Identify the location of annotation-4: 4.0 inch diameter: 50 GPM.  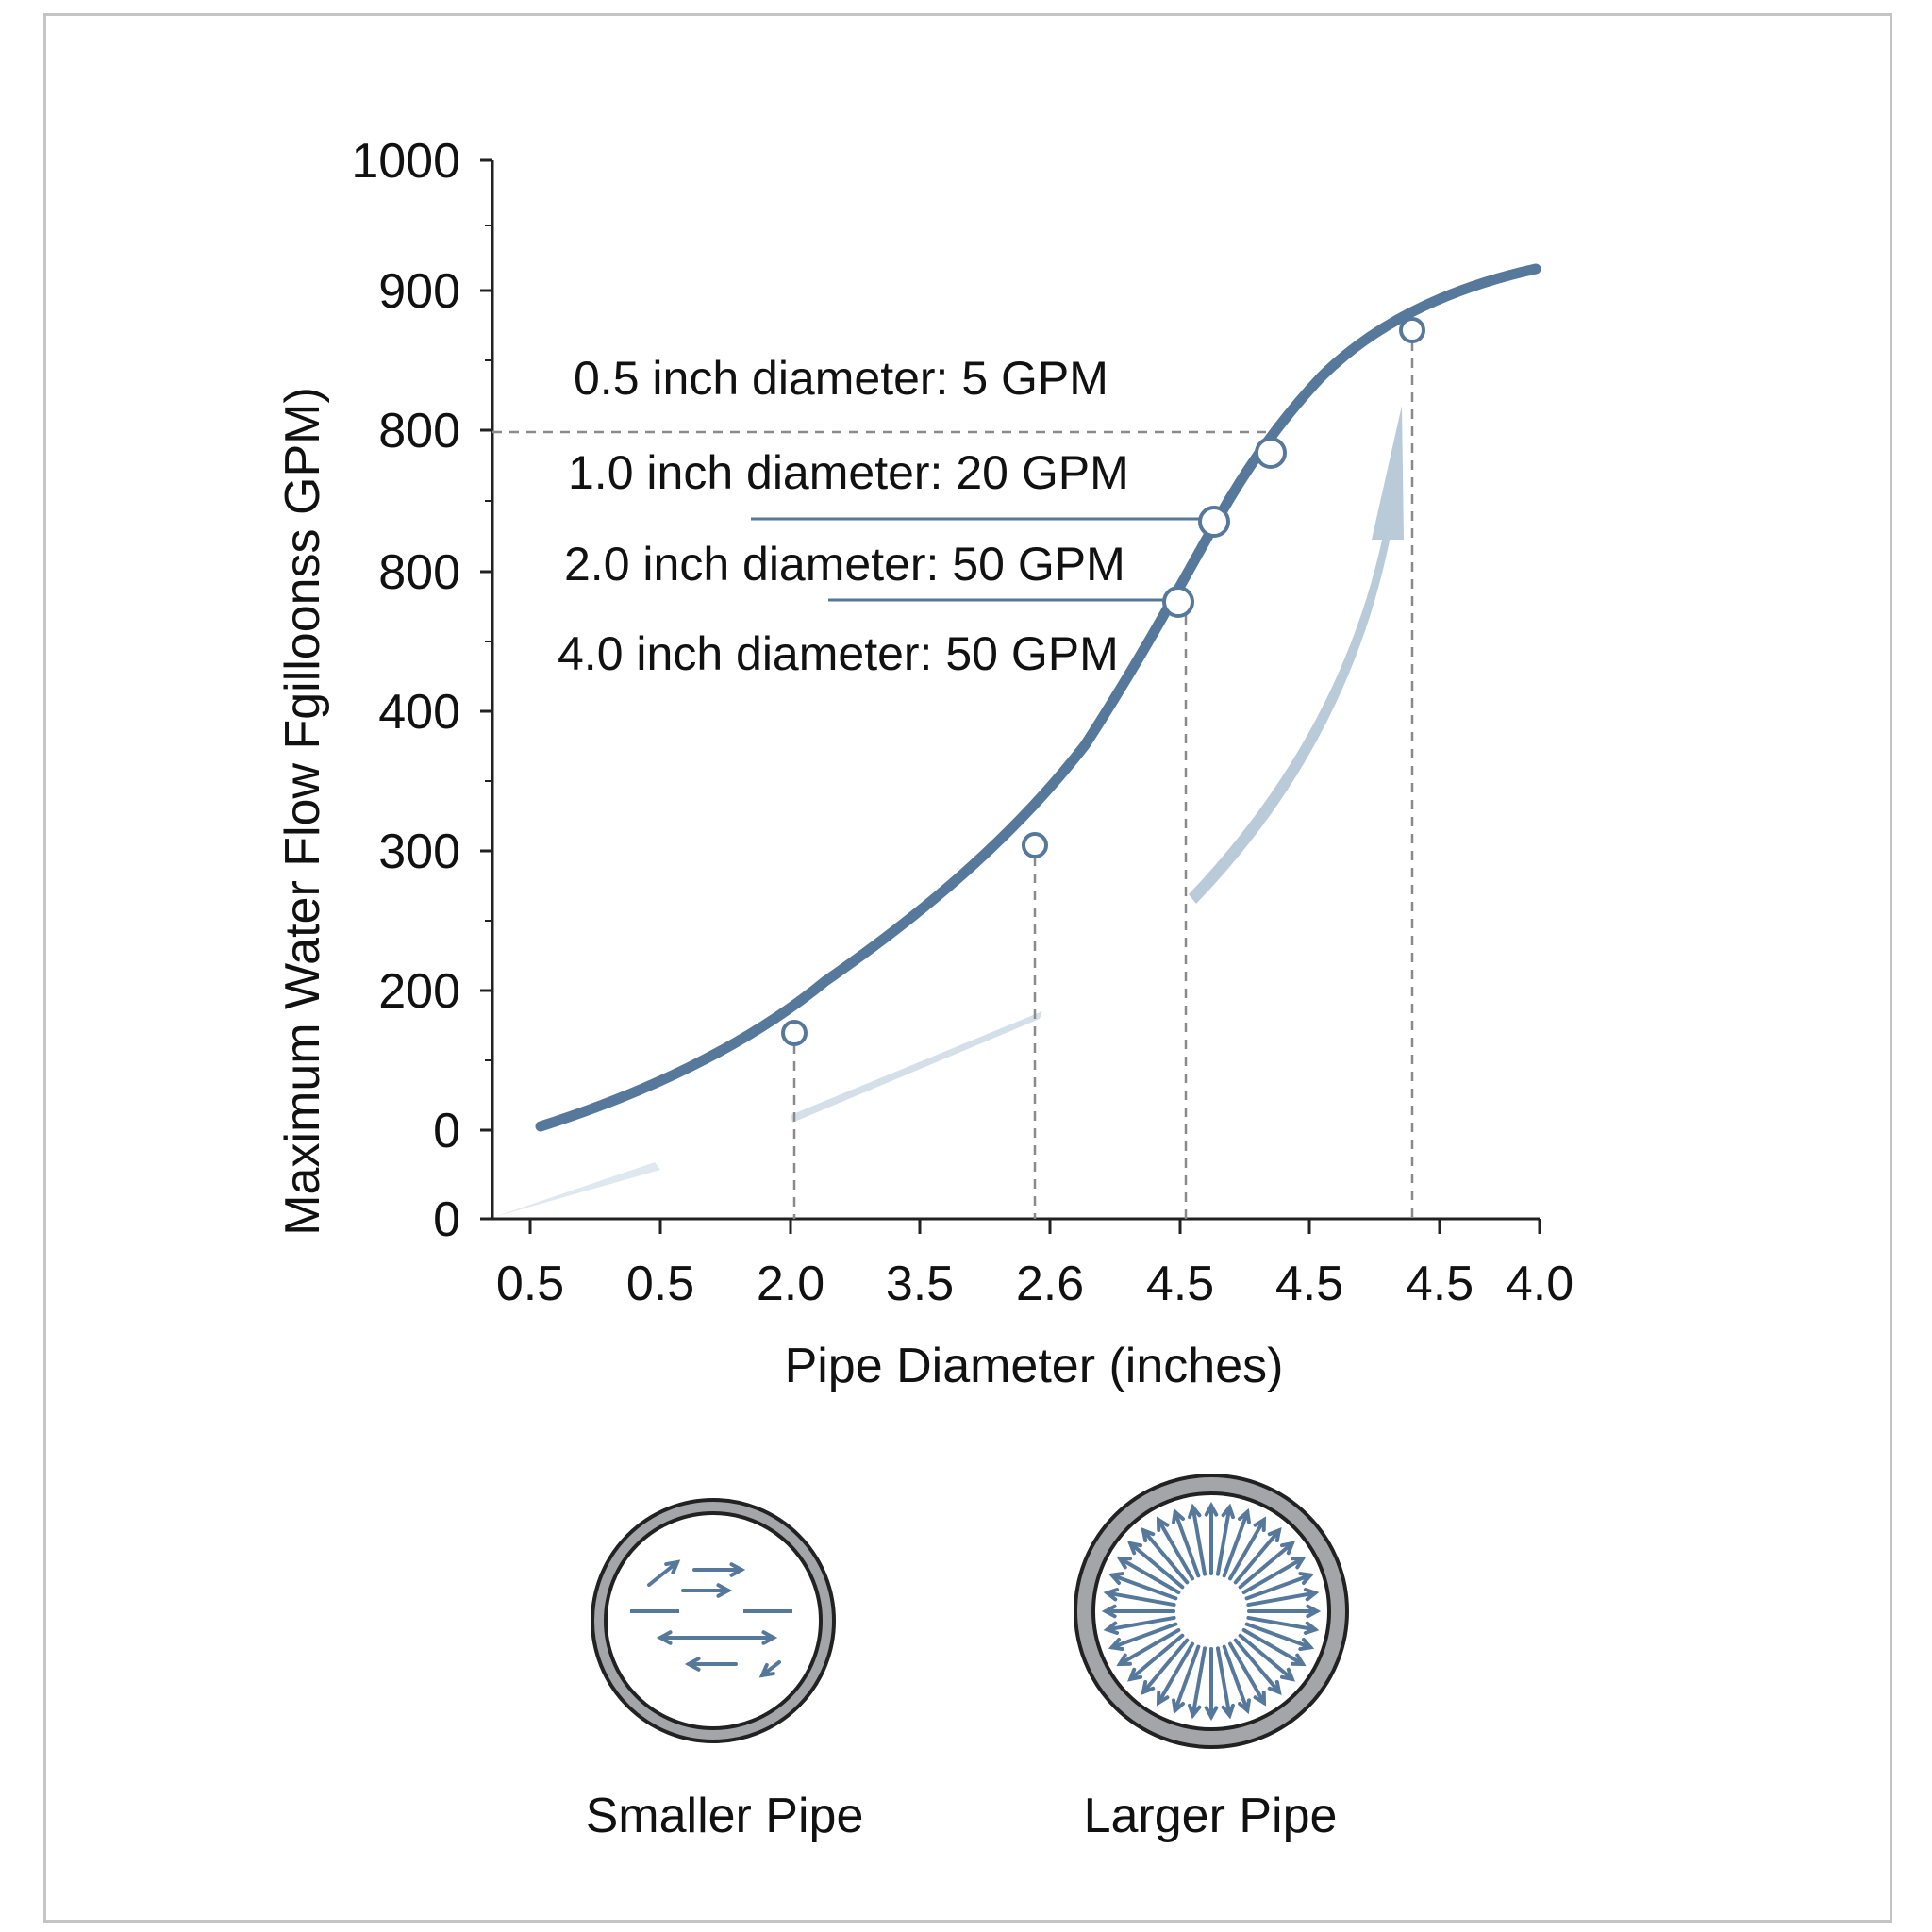
(839, 654).